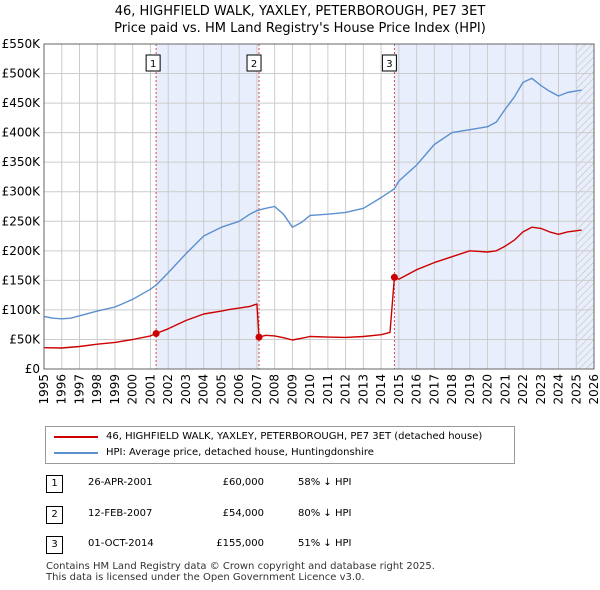  What do you see at coordinates (22, 251) in the screenshot?
I see `y-tick-label: £200K` at bounding box center [22, 251].